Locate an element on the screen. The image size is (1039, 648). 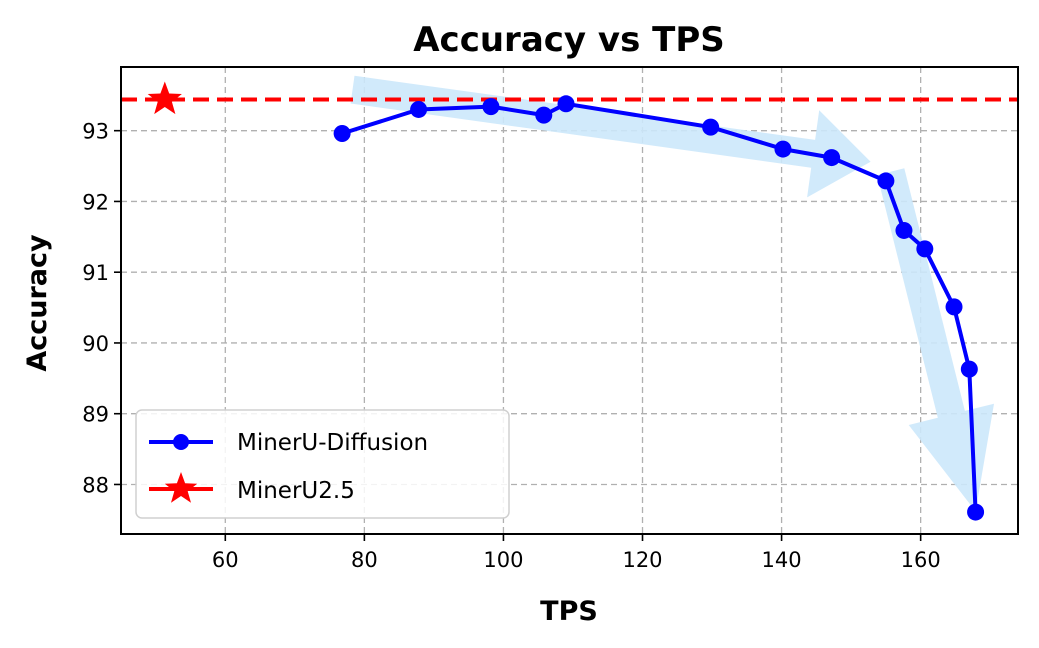
y-tick-label: 89 is located at coordinates (95, 415).